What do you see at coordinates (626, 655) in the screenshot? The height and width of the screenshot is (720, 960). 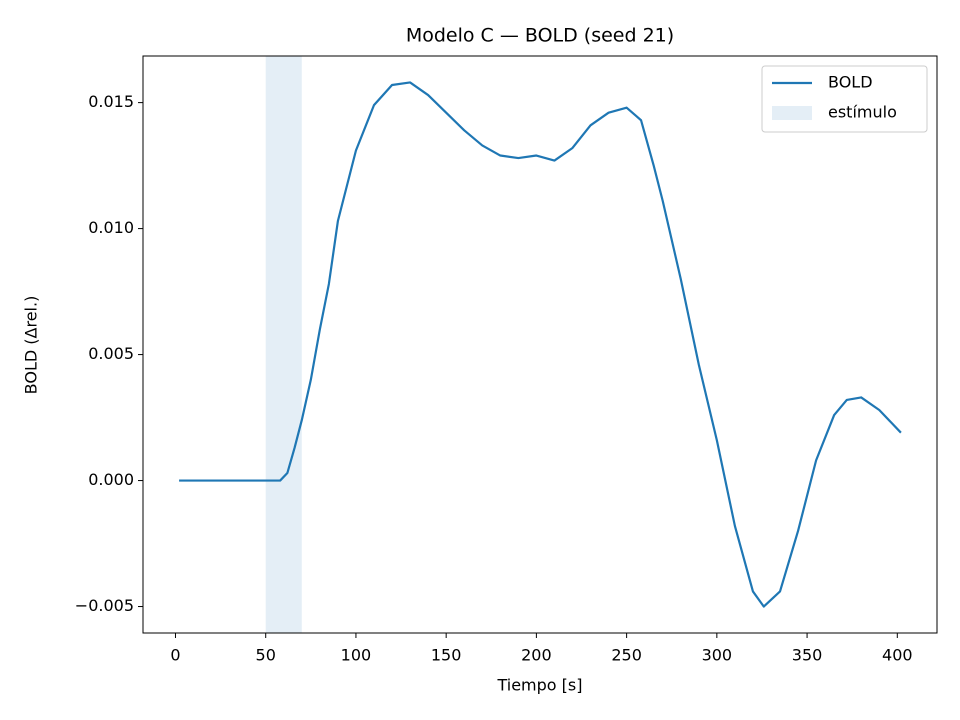 I see `x-tick-label: 250` at bounding box center [626, 655].